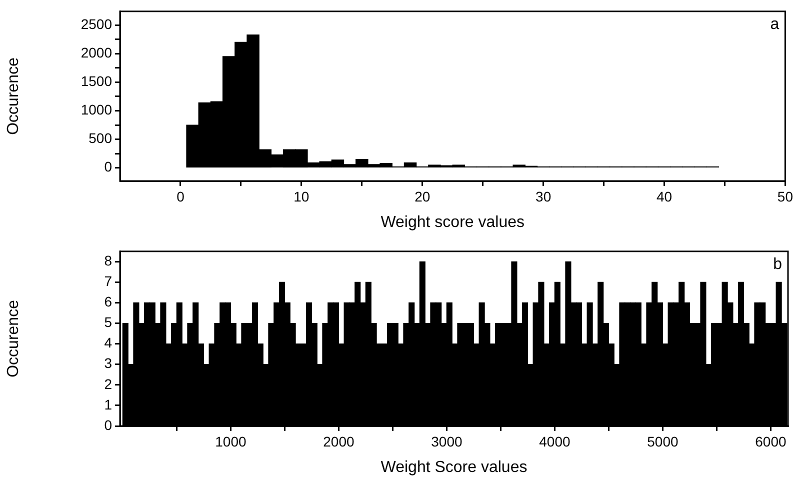 Image resolution: width=796 pixels, height=481 pixels. I want to click on x-axis-title: Weight score values, so click(452, 222).